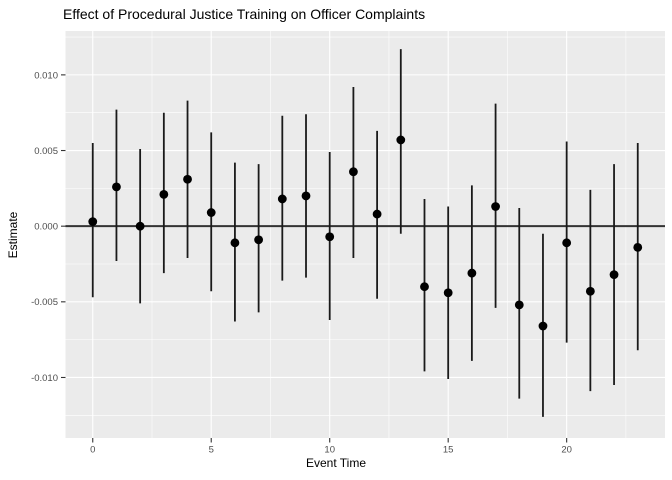 The height and width of the screenshot is (480, 672). Describe the element at coordinates (46, 151) in the screenshot. I see `y-tick-label: 0.005` at that location.